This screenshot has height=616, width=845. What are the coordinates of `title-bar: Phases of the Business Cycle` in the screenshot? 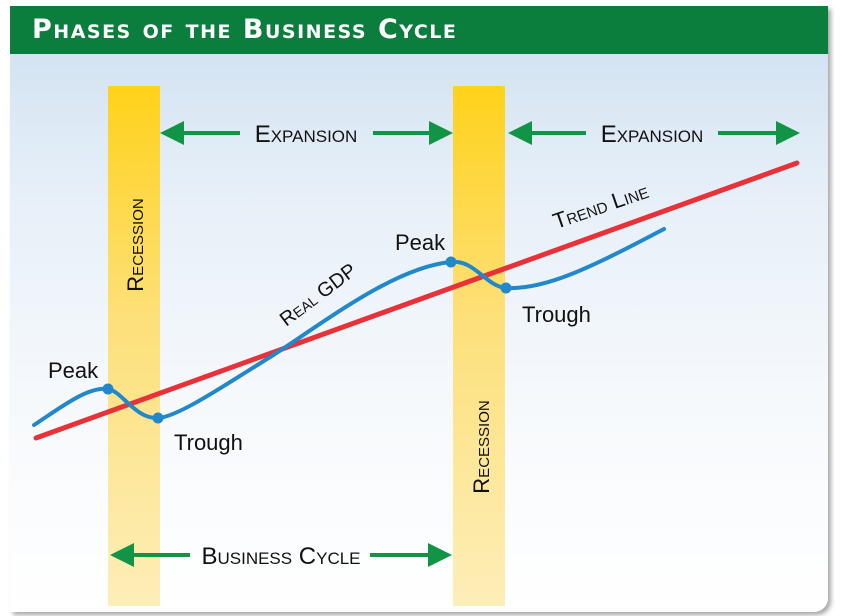 It's located at (419, 30).